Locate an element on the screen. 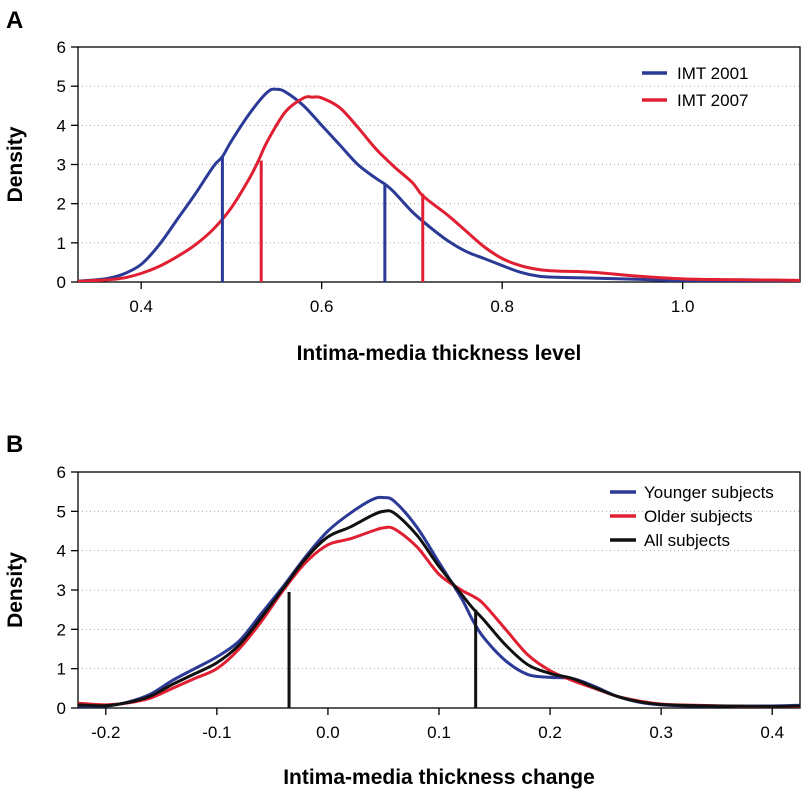 The height and width of the screenshot is (800, 805). legend: IMT 2001 IMT 2007 is located at coordinates (695, 87).